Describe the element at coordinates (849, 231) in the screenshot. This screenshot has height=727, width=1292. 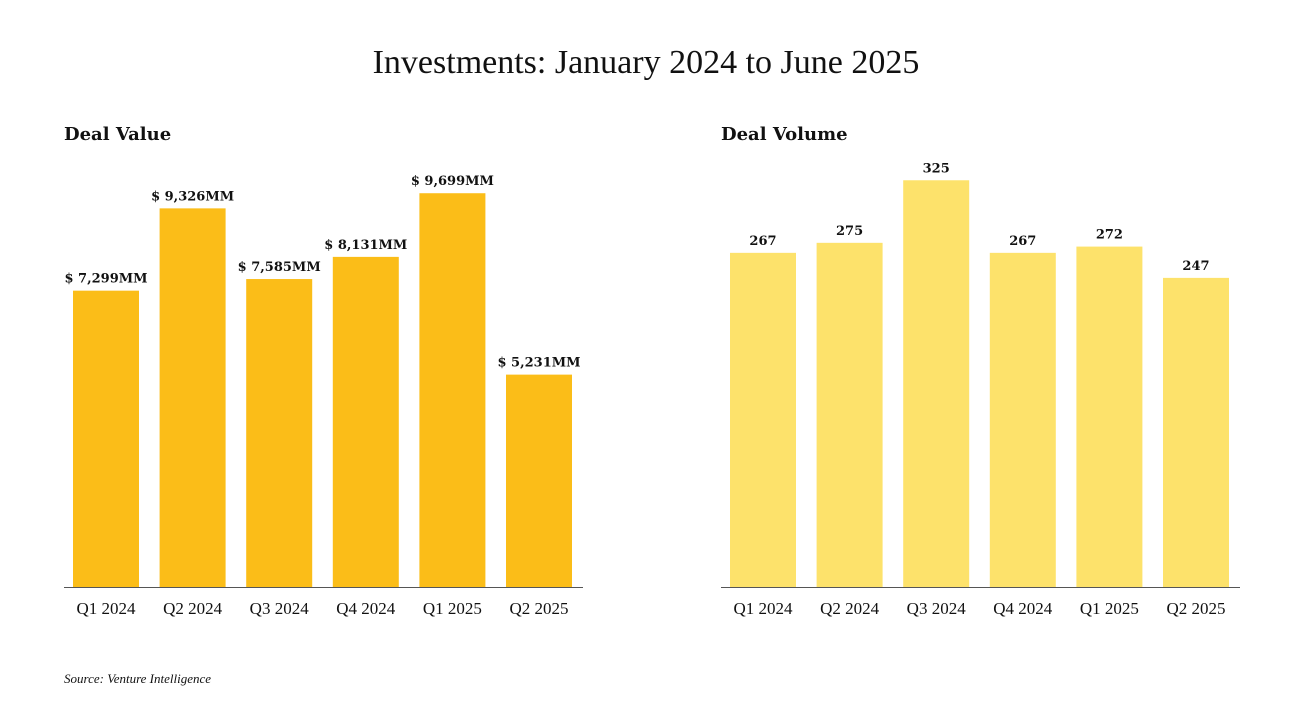
I see `data-label: 275` at that location.